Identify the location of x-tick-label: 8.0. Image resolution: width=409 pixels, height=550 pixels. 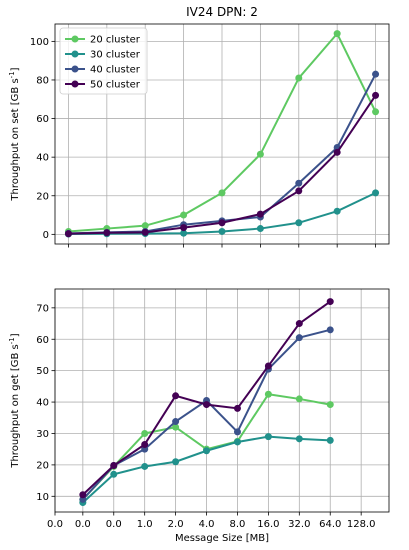
(238, 524).